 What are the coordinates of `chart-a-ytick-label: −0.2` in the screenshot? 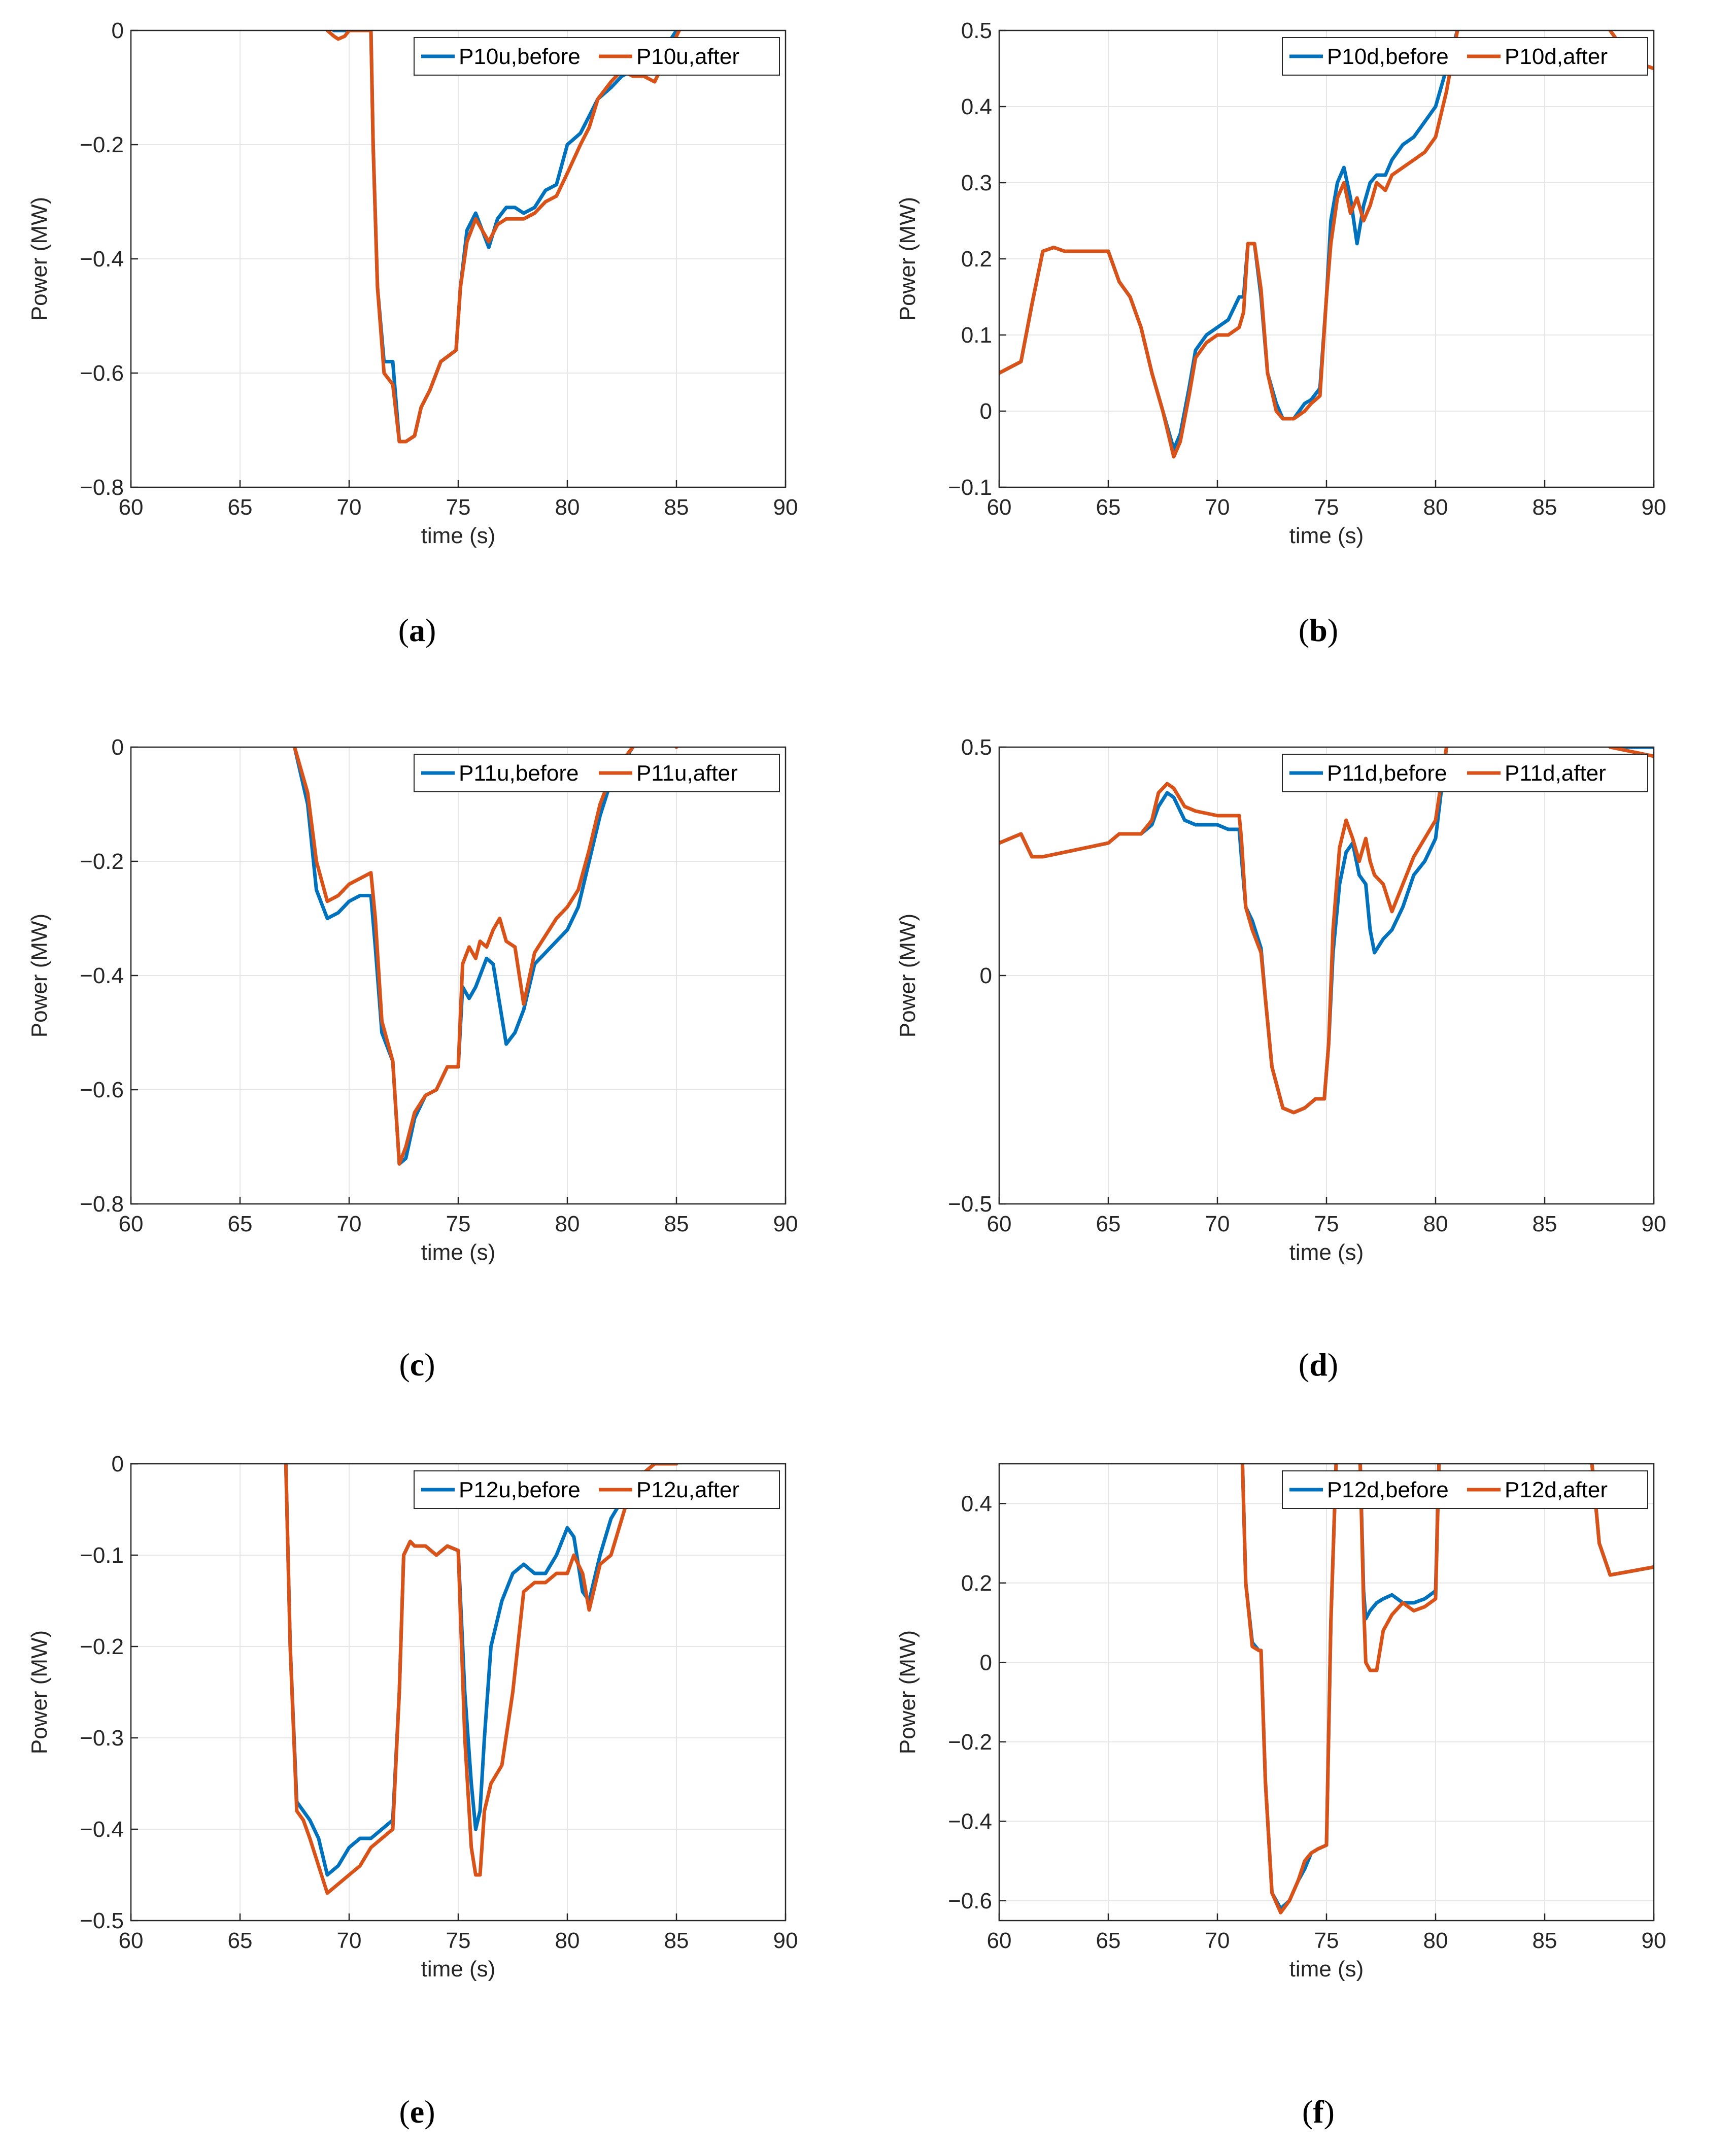 It's located at (102, 144).